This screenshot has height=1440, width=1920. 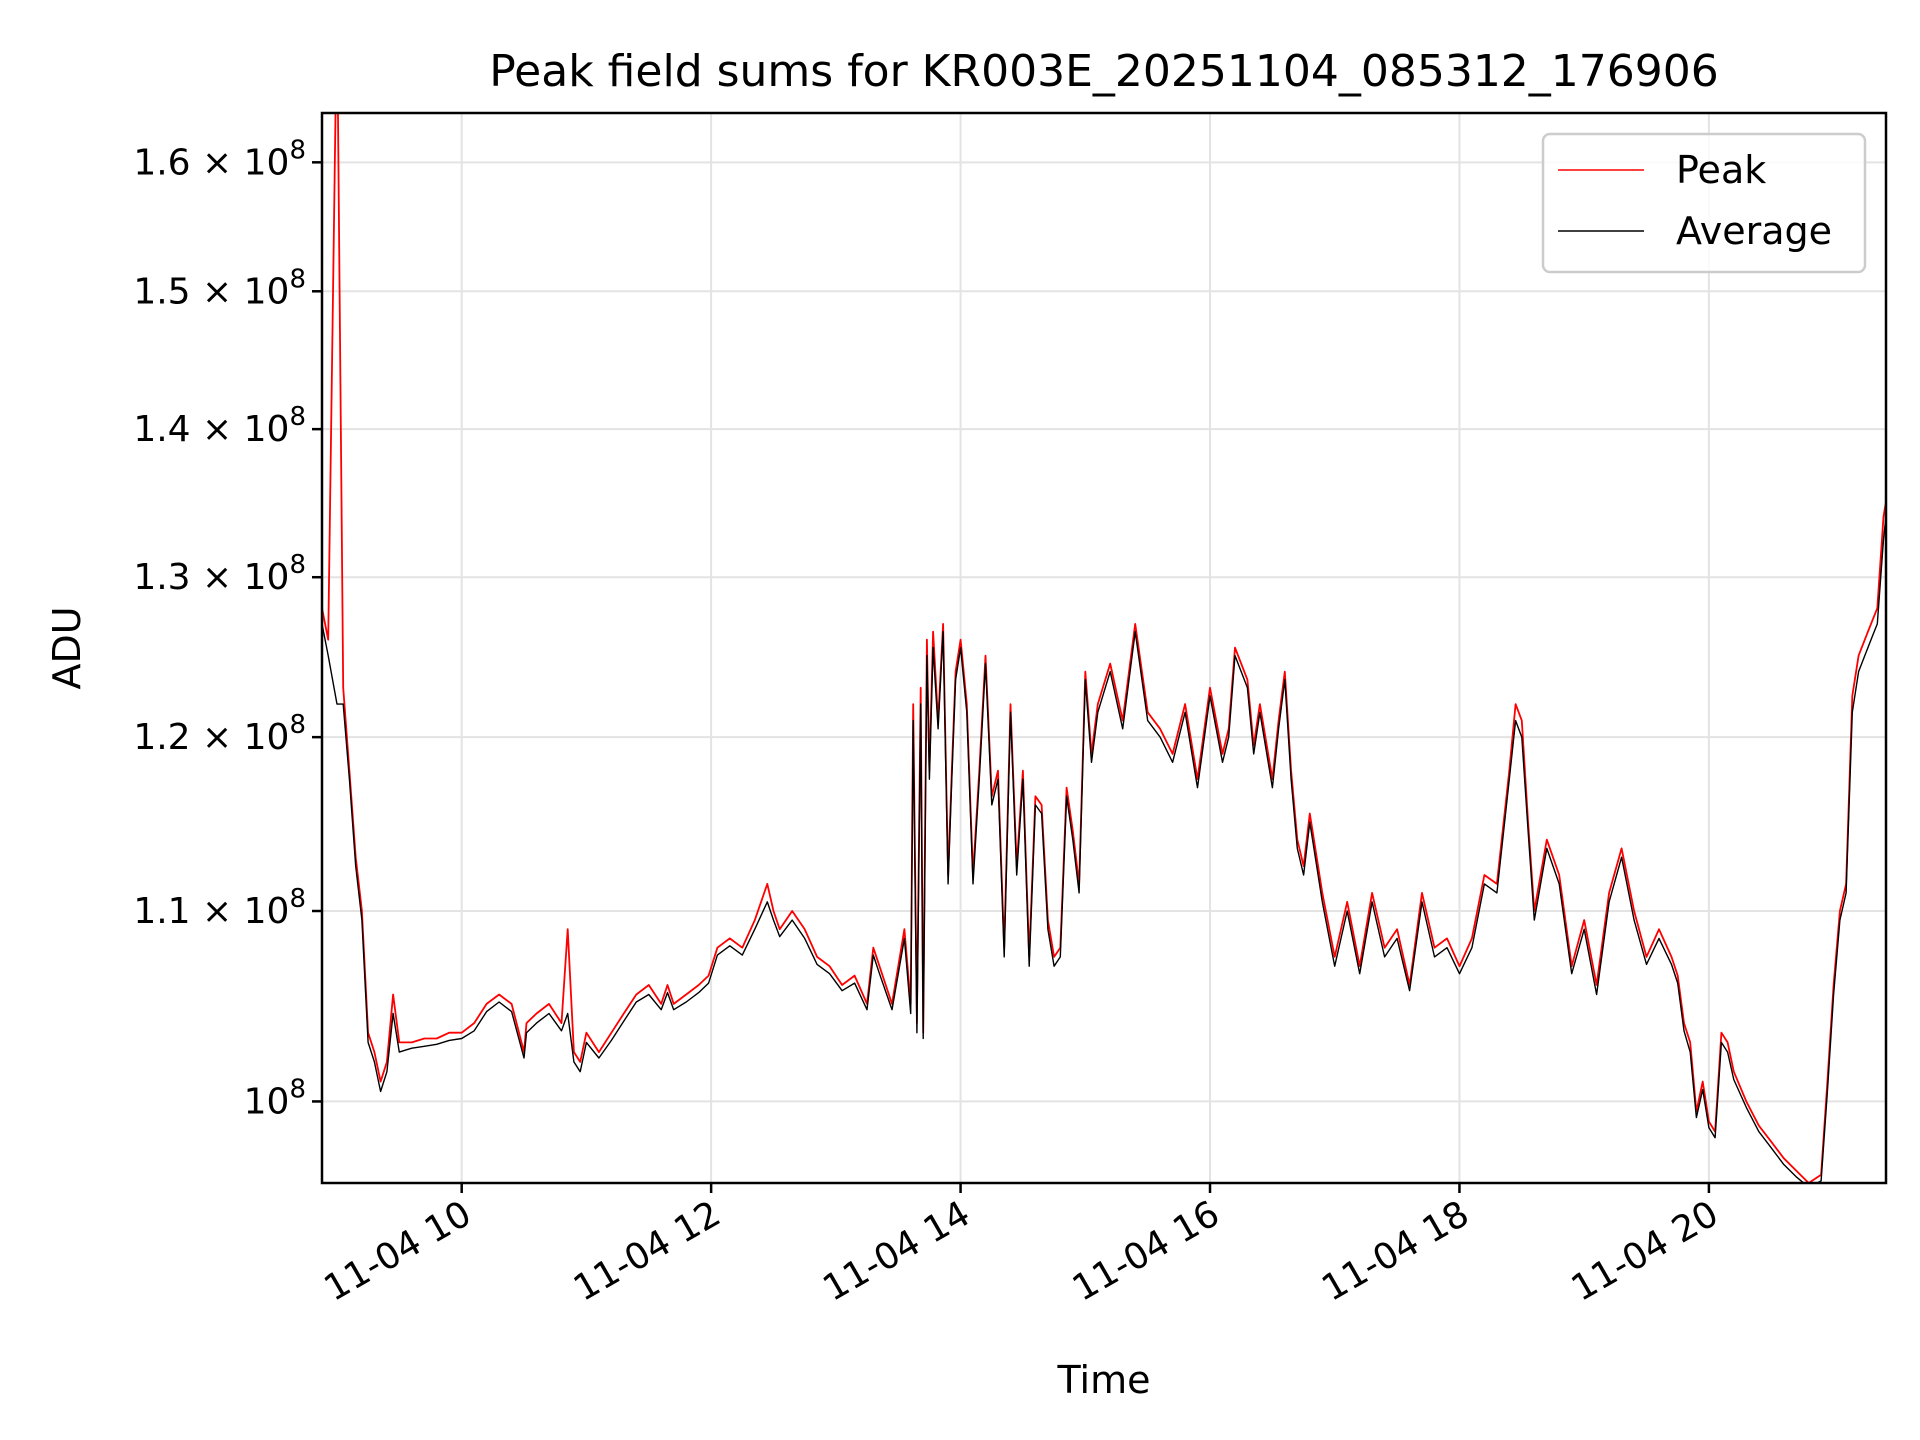 I want to click on legend: Peak Average, so click(x=1704, y=203).